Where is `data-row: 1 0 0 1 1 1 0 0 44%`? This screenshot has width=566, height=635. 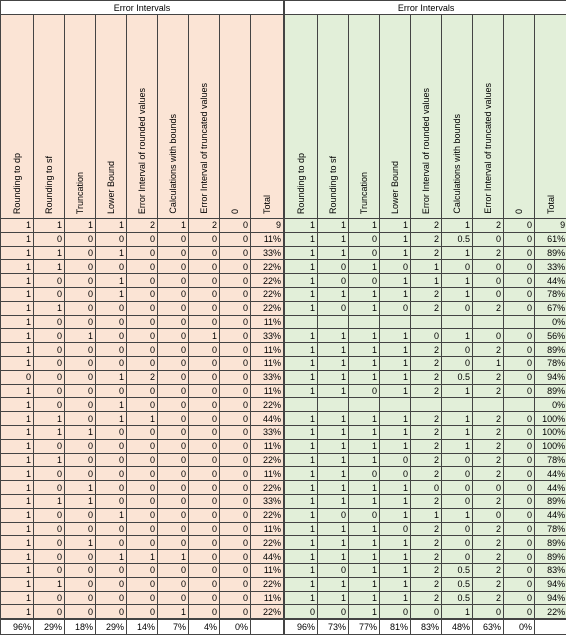
data-row: 1 0 0 1 1 1 0 0 44% is located at coordinates (425, 515).